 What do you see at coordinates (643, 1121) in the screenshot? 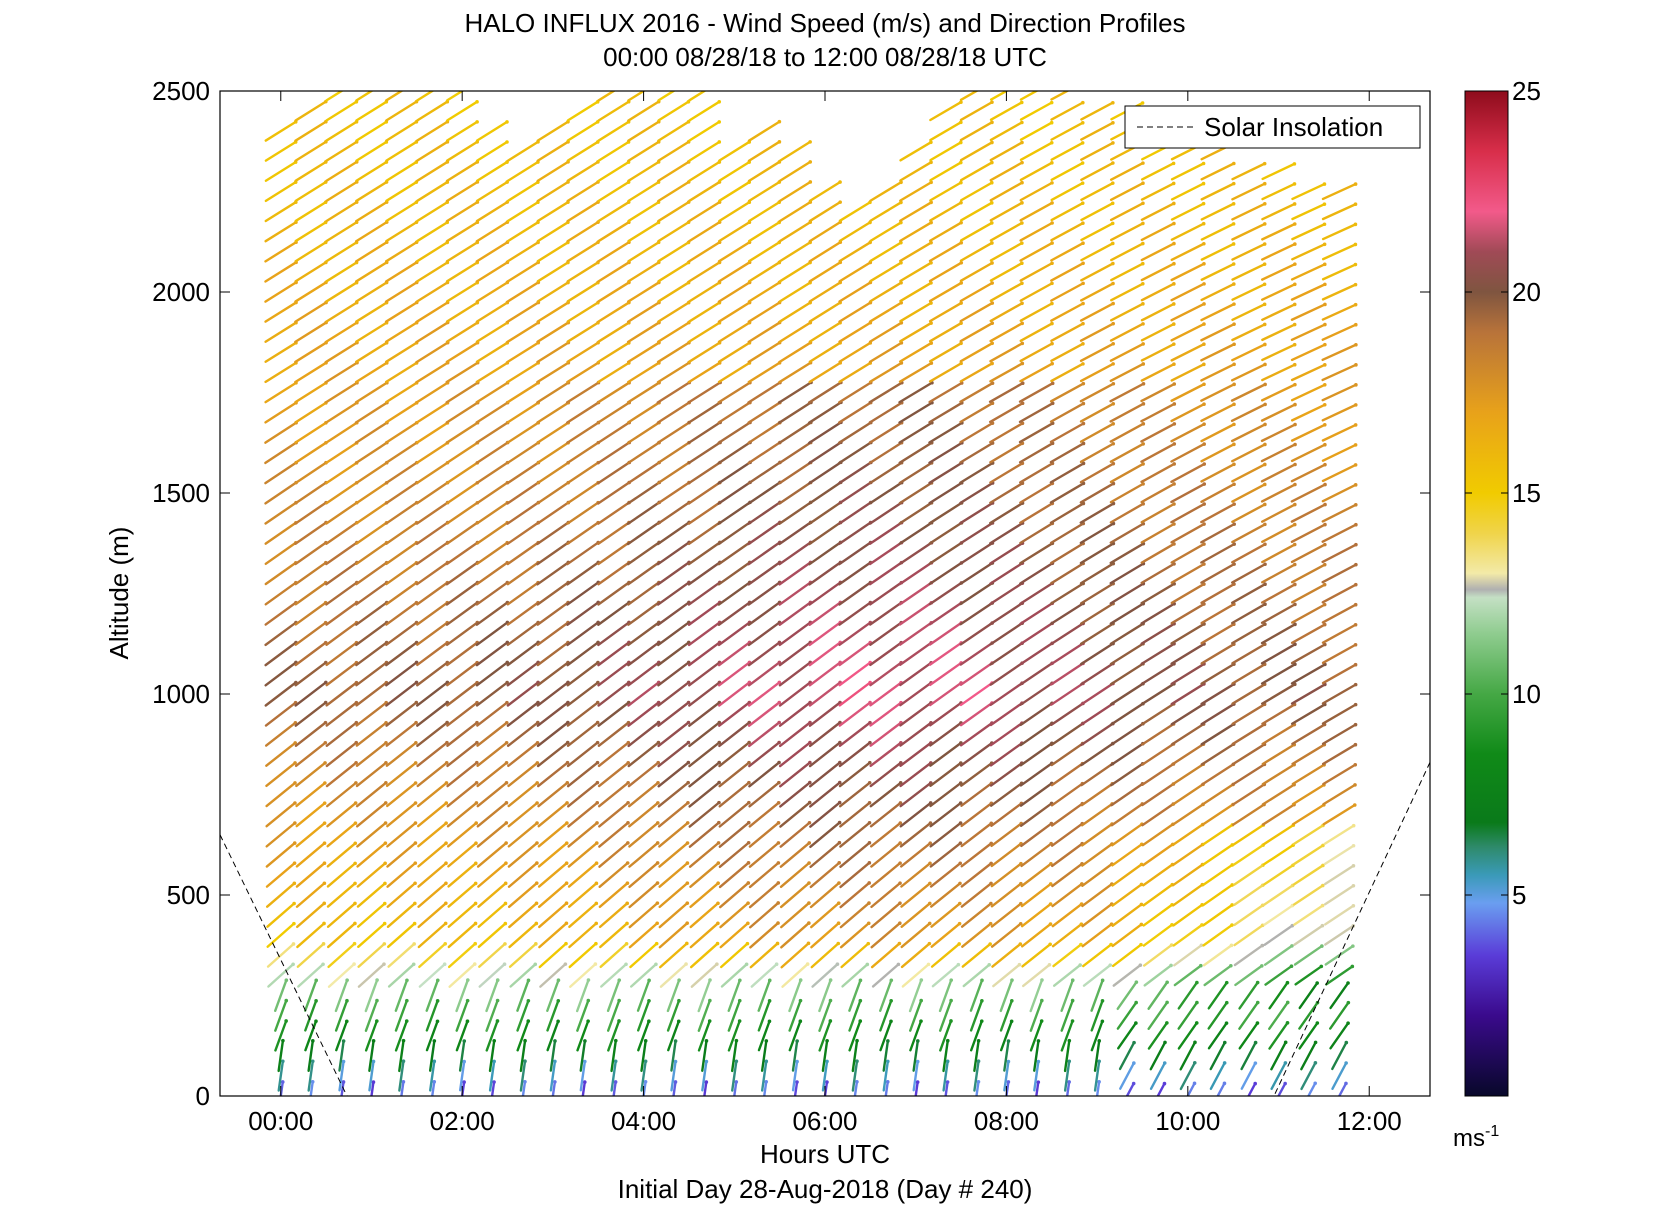
I see `x-tick-label: 04:00` at bounding box center [643, 1121].